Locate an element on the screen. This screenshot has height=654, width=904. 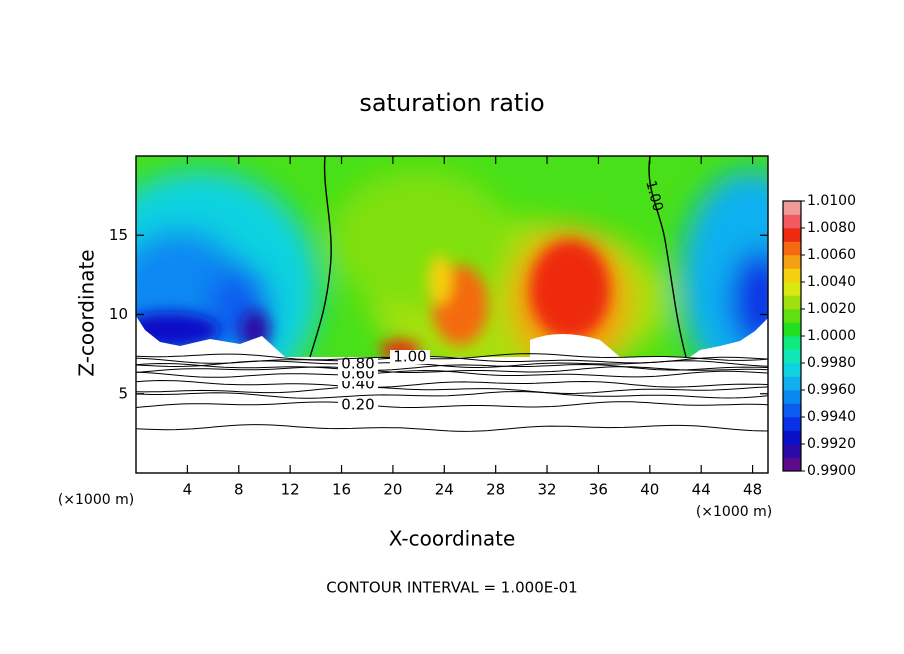
colorbar-tick-label: 1.0100 is located at coordinates (831, 201).